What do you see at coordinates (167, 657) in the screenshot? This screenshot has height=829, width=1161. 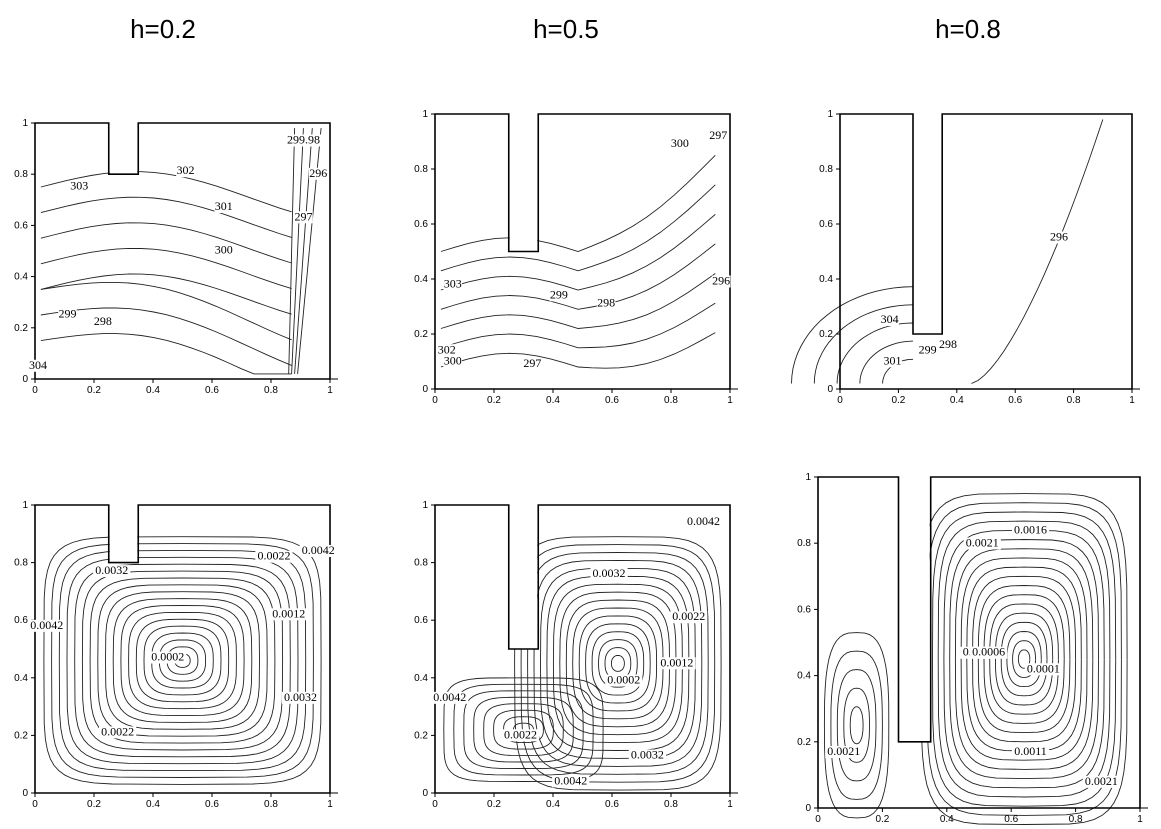 I see `contour-label: 0.0002` at bounding box center [167, 657].